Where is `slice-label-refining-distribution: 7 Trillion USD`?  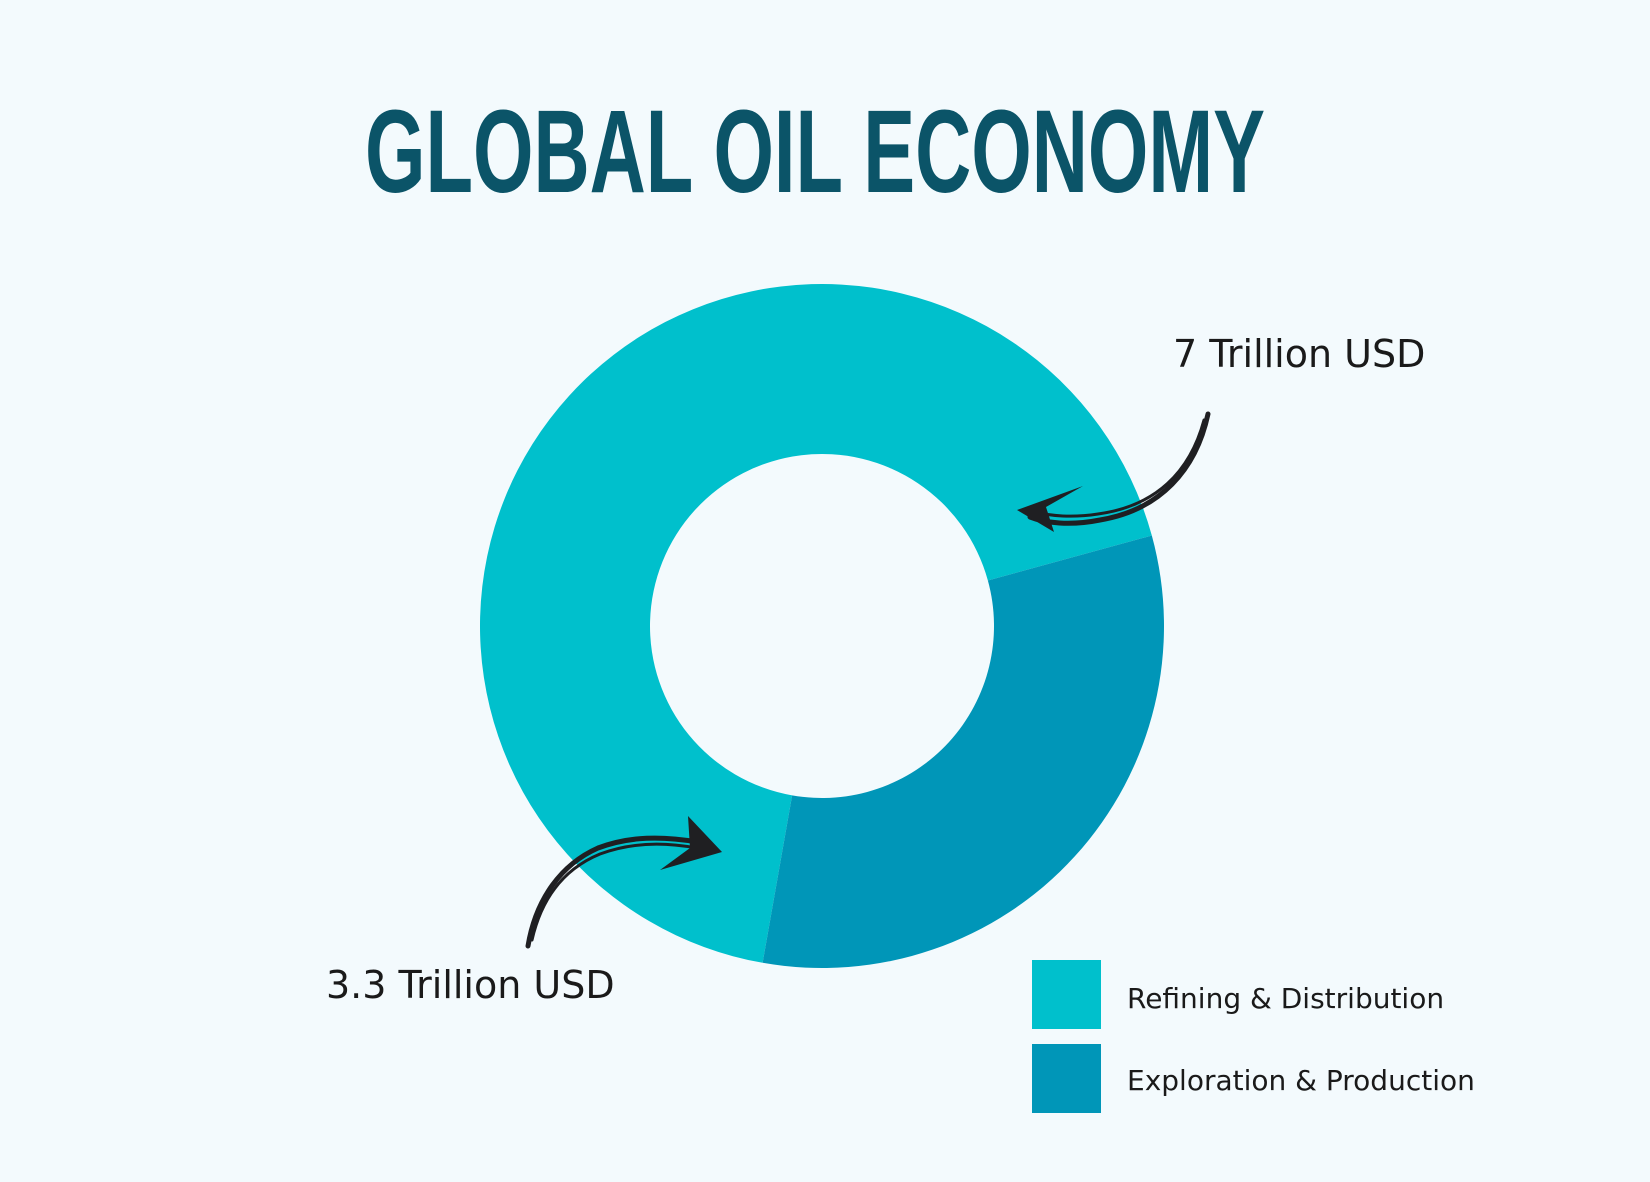 slice-label-refining-distribution: 7 Trillion USD is located at coordinates (1299, 354).